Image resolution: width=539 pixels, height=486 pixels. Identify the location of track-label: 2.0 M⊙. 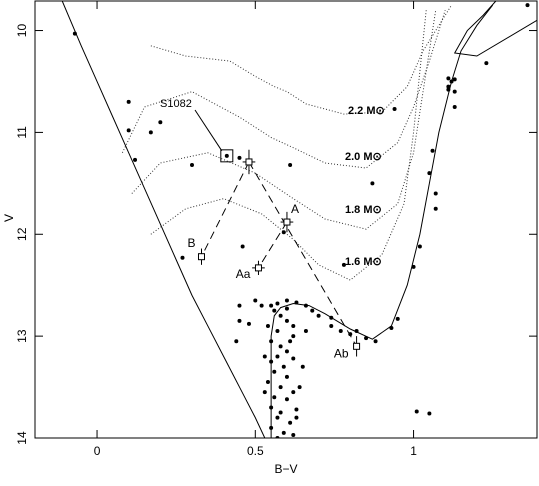
(363, 157).